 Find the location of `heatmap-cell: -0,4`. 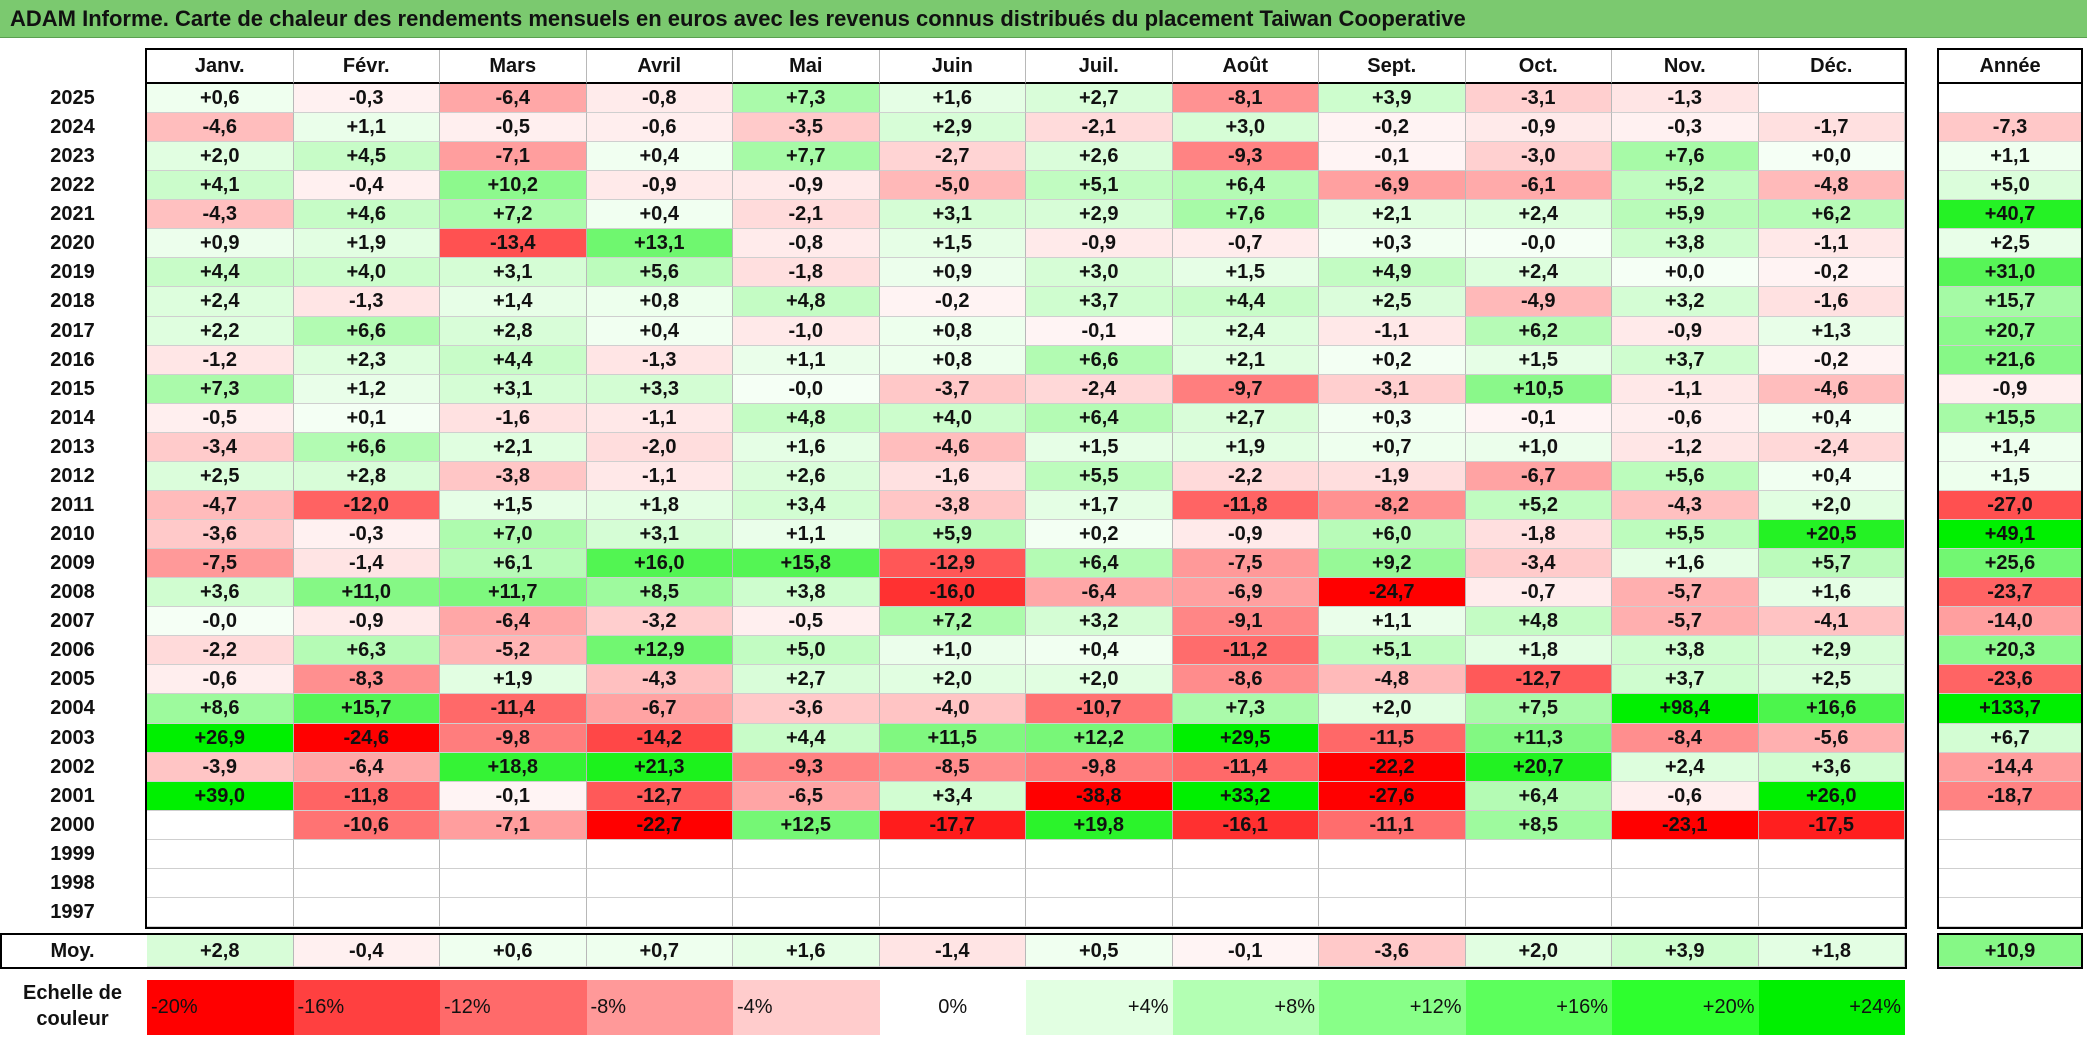

heatmap-cell: -0,4 is located at coordinates (366, 186).